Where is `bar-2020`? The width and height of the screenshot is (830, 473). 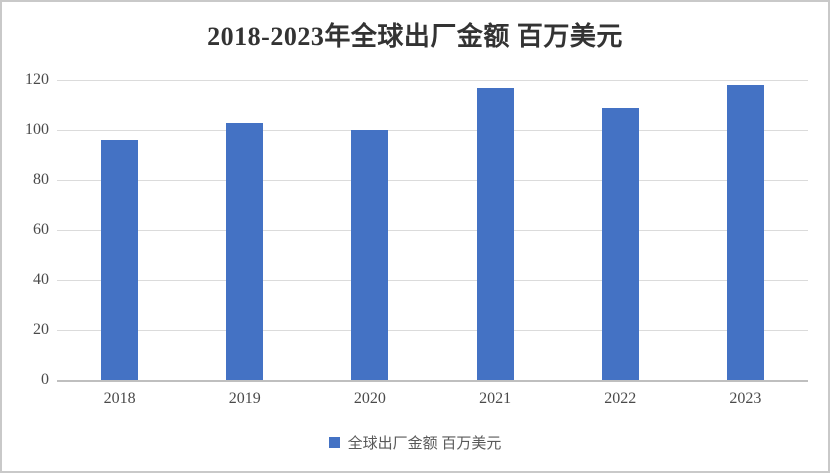
bar-2020 is located at coordinates (370, 255).